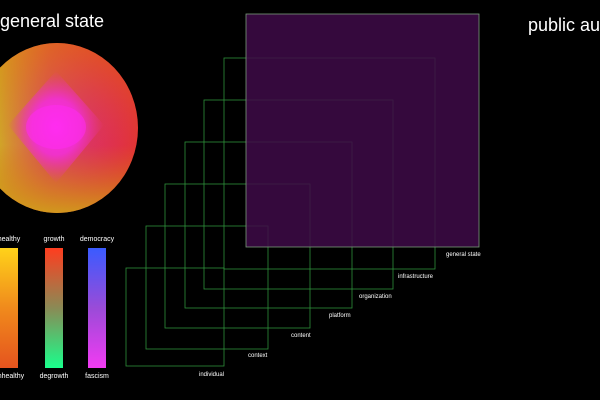 This screenshot has width=600, height=400. I want to click on general-state-title: general state, so click(52, 21).